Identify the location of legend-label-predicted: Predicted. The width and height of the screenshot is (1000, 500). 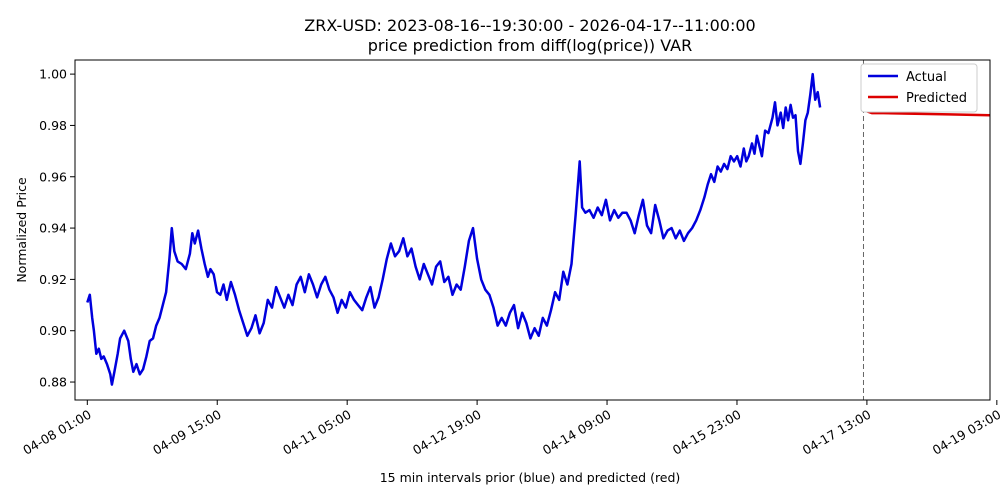
(936, 98).